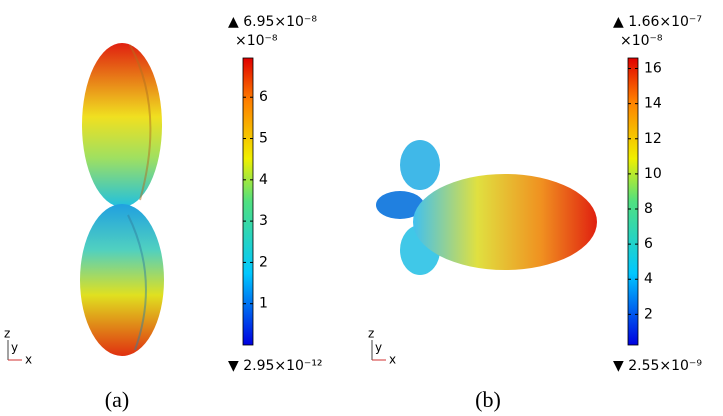 Image resolution: width=723 pixels, height=416 pixels. What do you see at coordinates (657, 366) in the screenshot?
I see `min-label: ▼ 2.55×10⁻⁹` at bounding box center [657, 366].